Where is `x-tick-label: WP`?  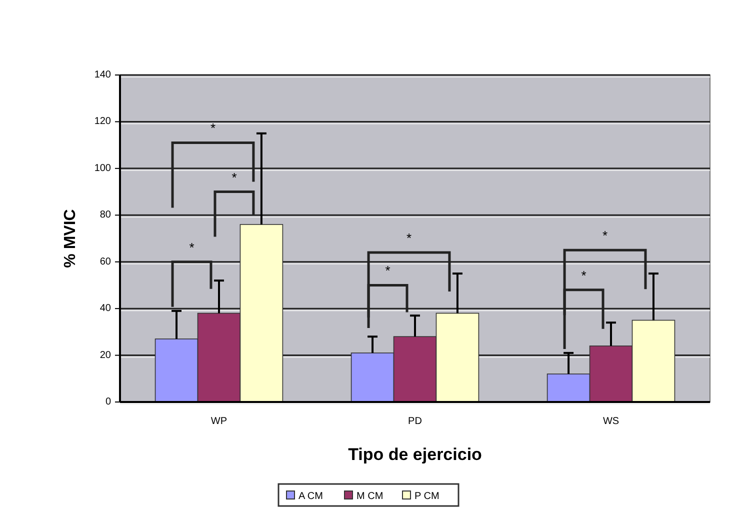 x-tick-label: WP is located at coordinates (219, 421).